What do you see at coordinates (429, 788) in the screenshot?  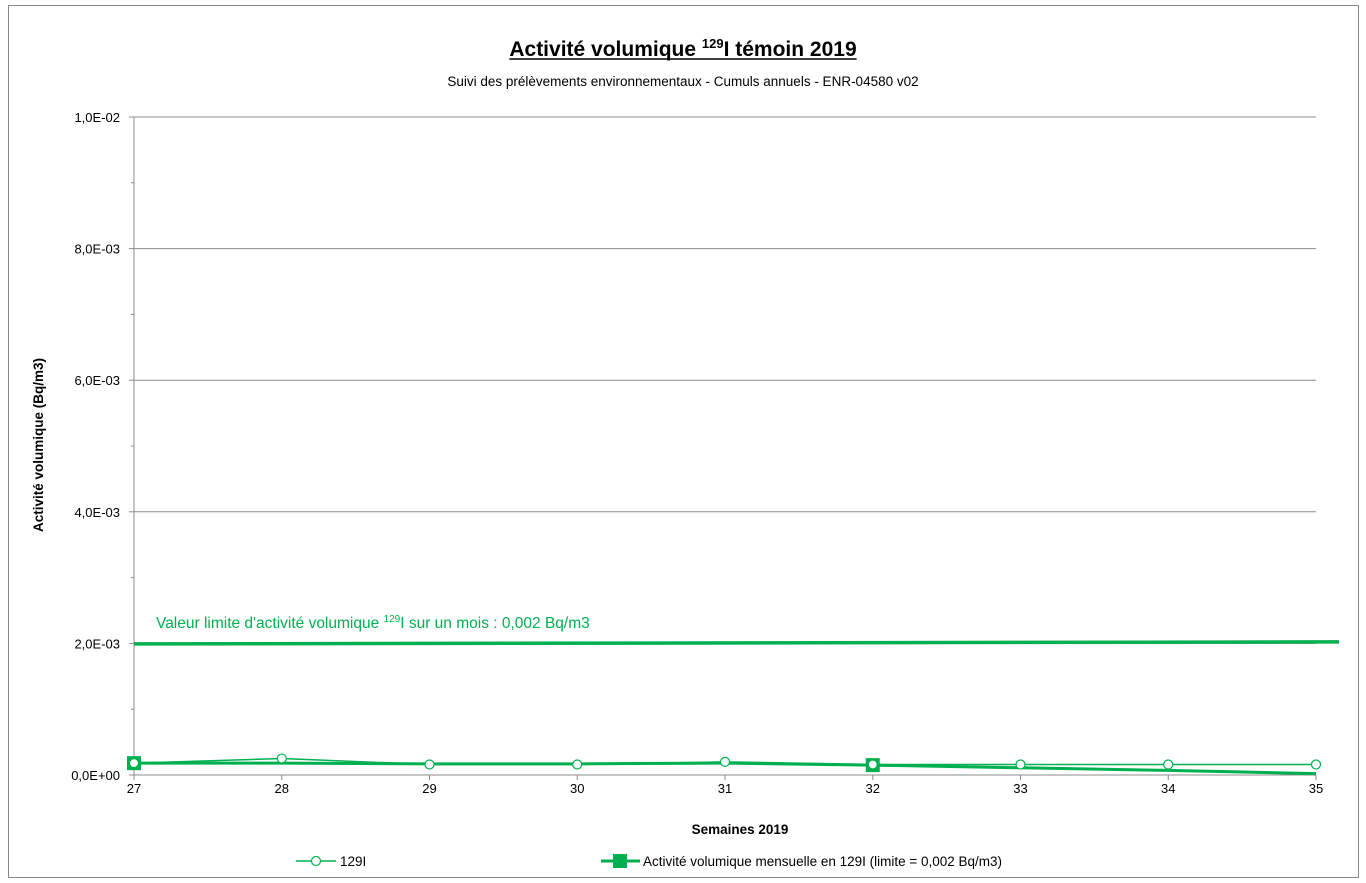 I see `x-tick-label: 29` at bounding box center [429, 788].